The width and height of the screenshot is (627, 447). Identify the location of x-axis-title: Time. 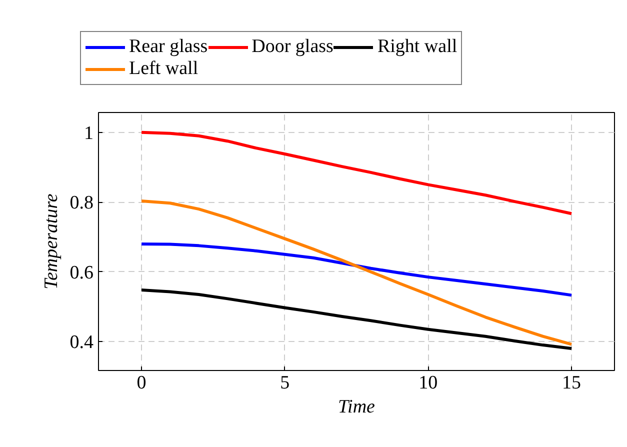
(356, 407).